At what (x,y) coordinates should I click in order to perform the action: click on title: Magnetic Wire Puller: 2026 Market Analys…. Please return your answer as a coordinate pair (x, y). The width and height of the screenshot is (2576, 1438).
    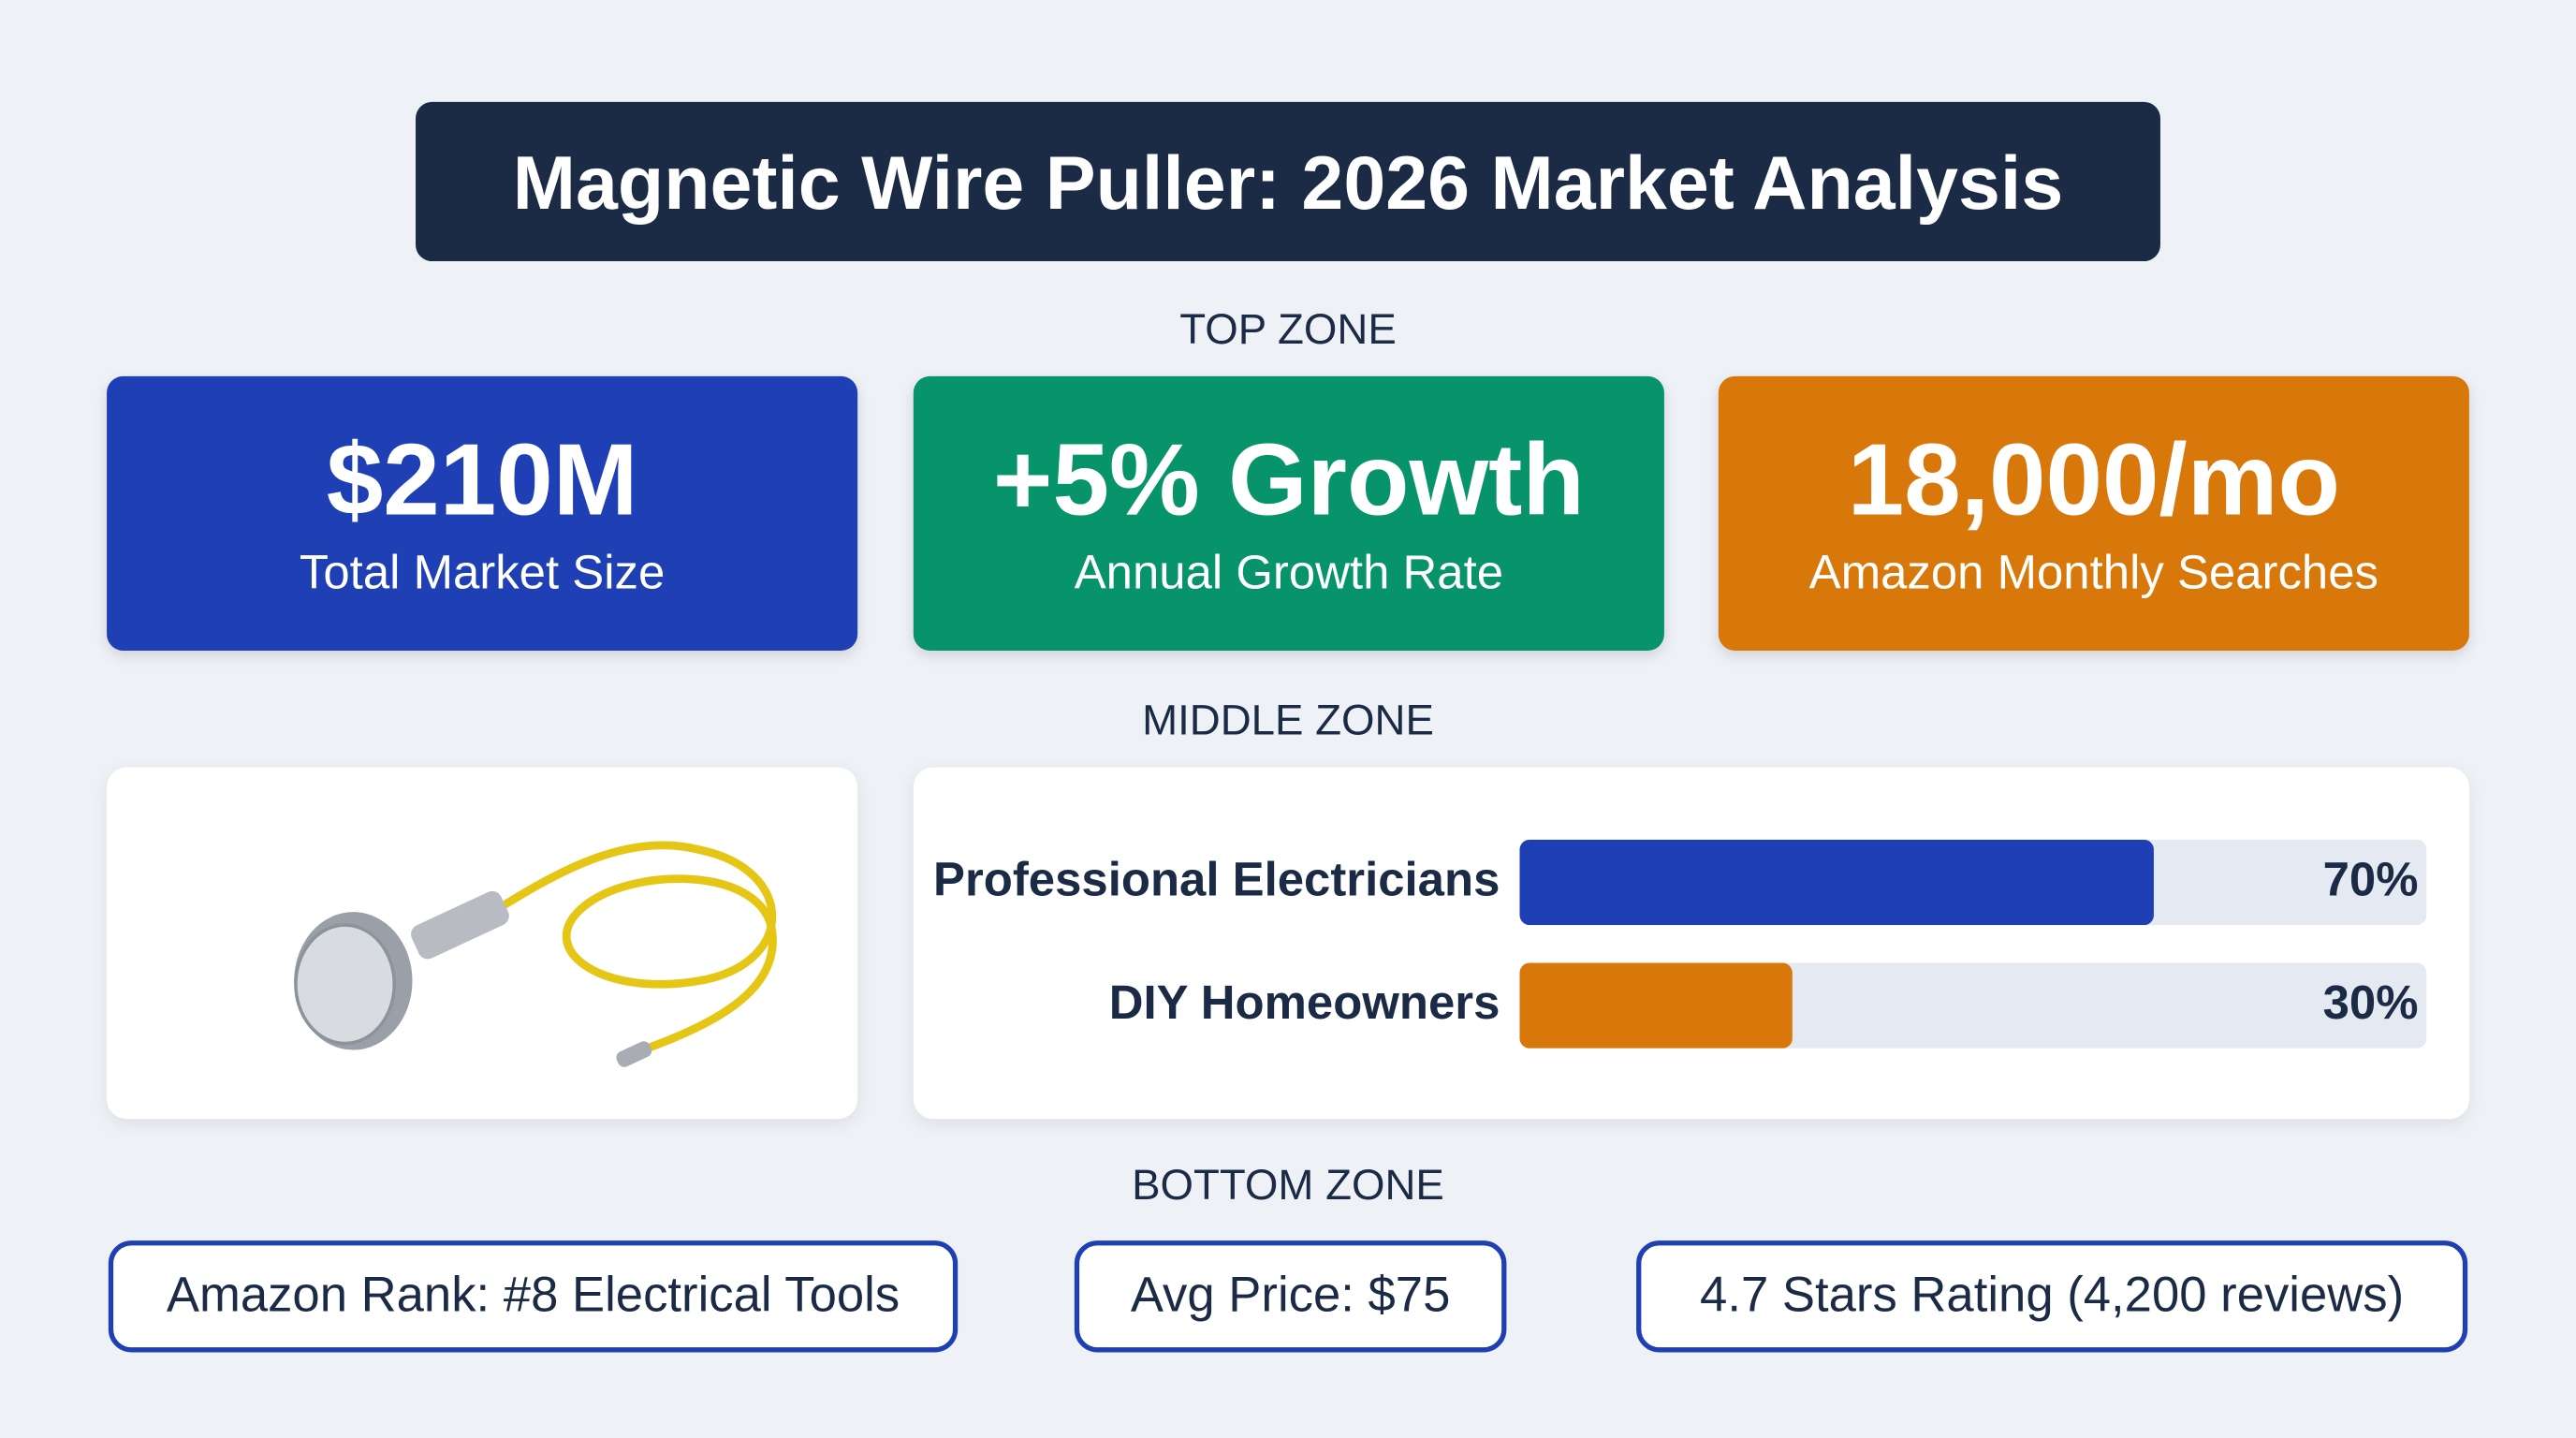
    Looking at the image, I should click on (1288, 181).